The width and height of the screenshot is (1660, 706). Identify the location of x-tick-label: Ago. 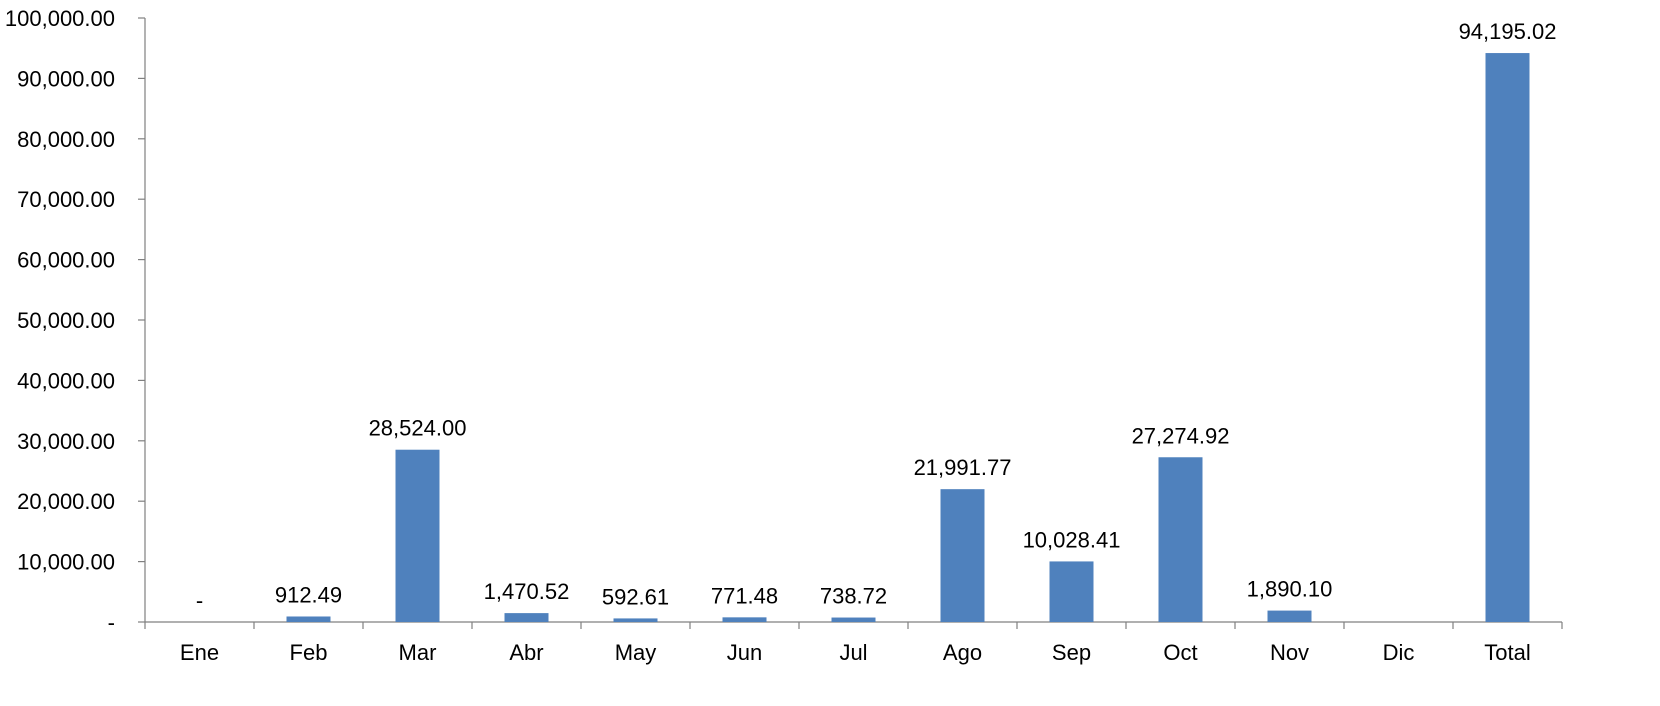
(962, 652).